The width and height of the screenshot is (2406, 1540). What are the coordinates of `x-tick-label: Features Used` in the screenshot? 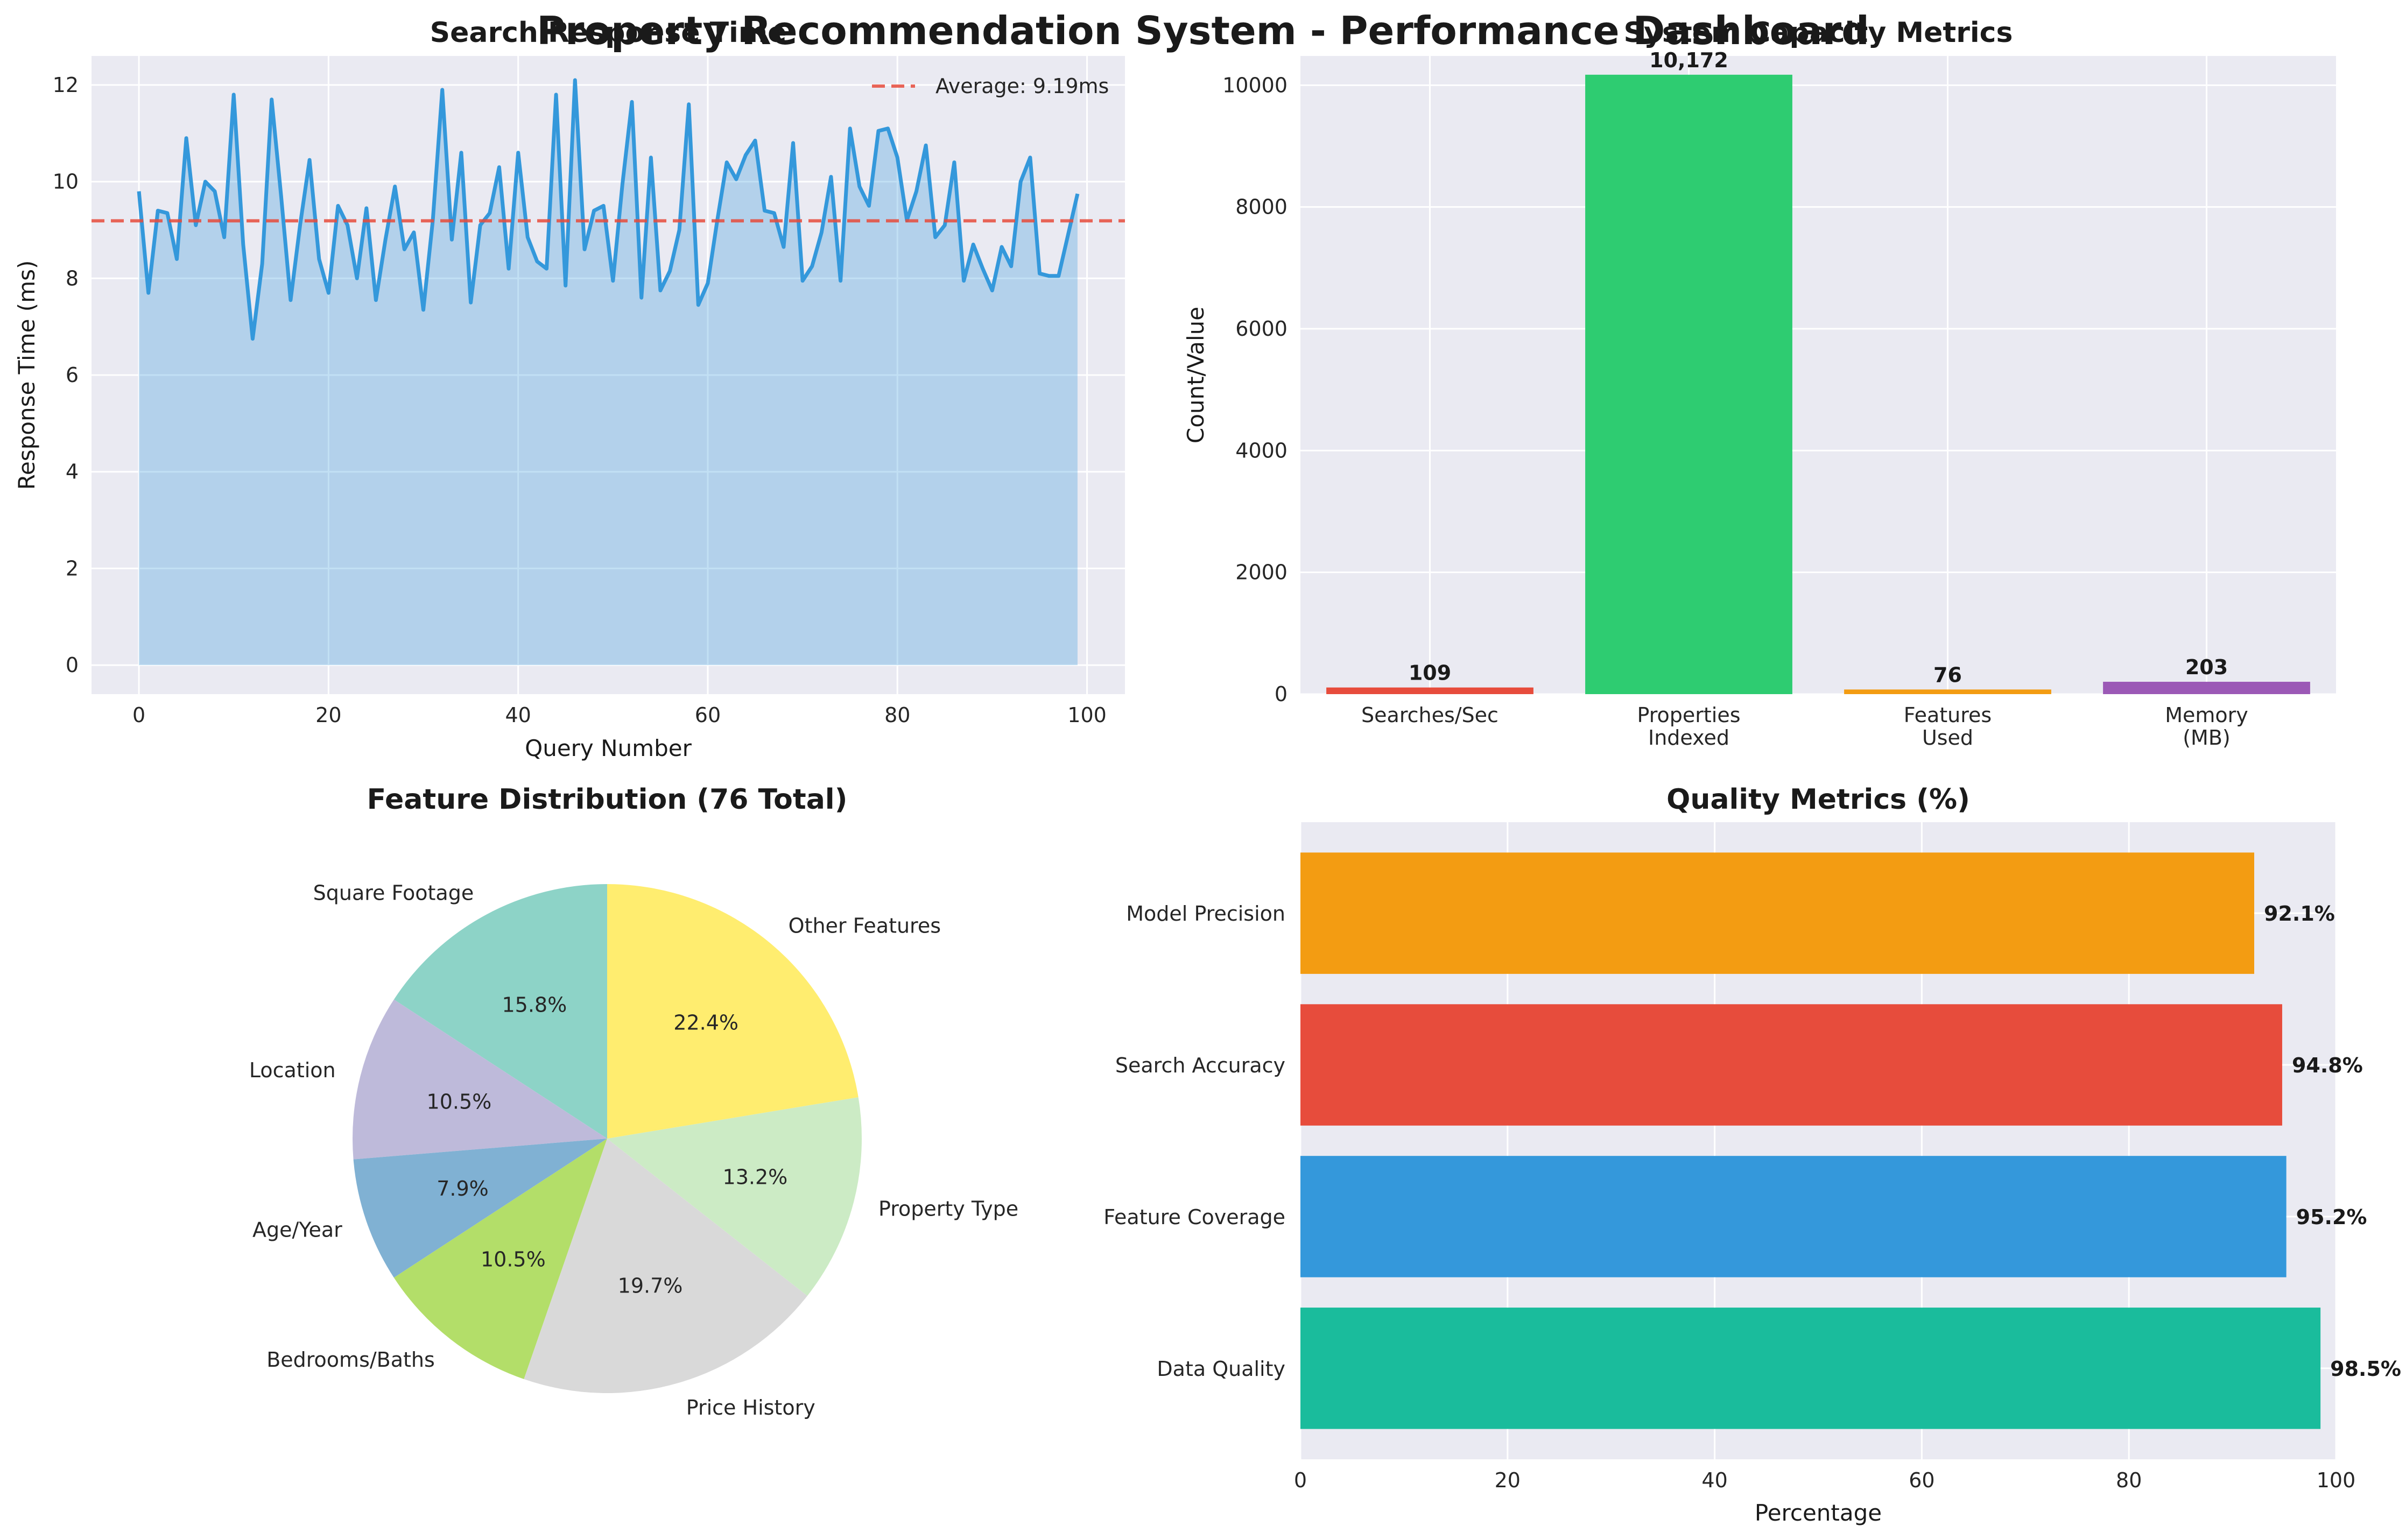 It's located at (1948, 726).